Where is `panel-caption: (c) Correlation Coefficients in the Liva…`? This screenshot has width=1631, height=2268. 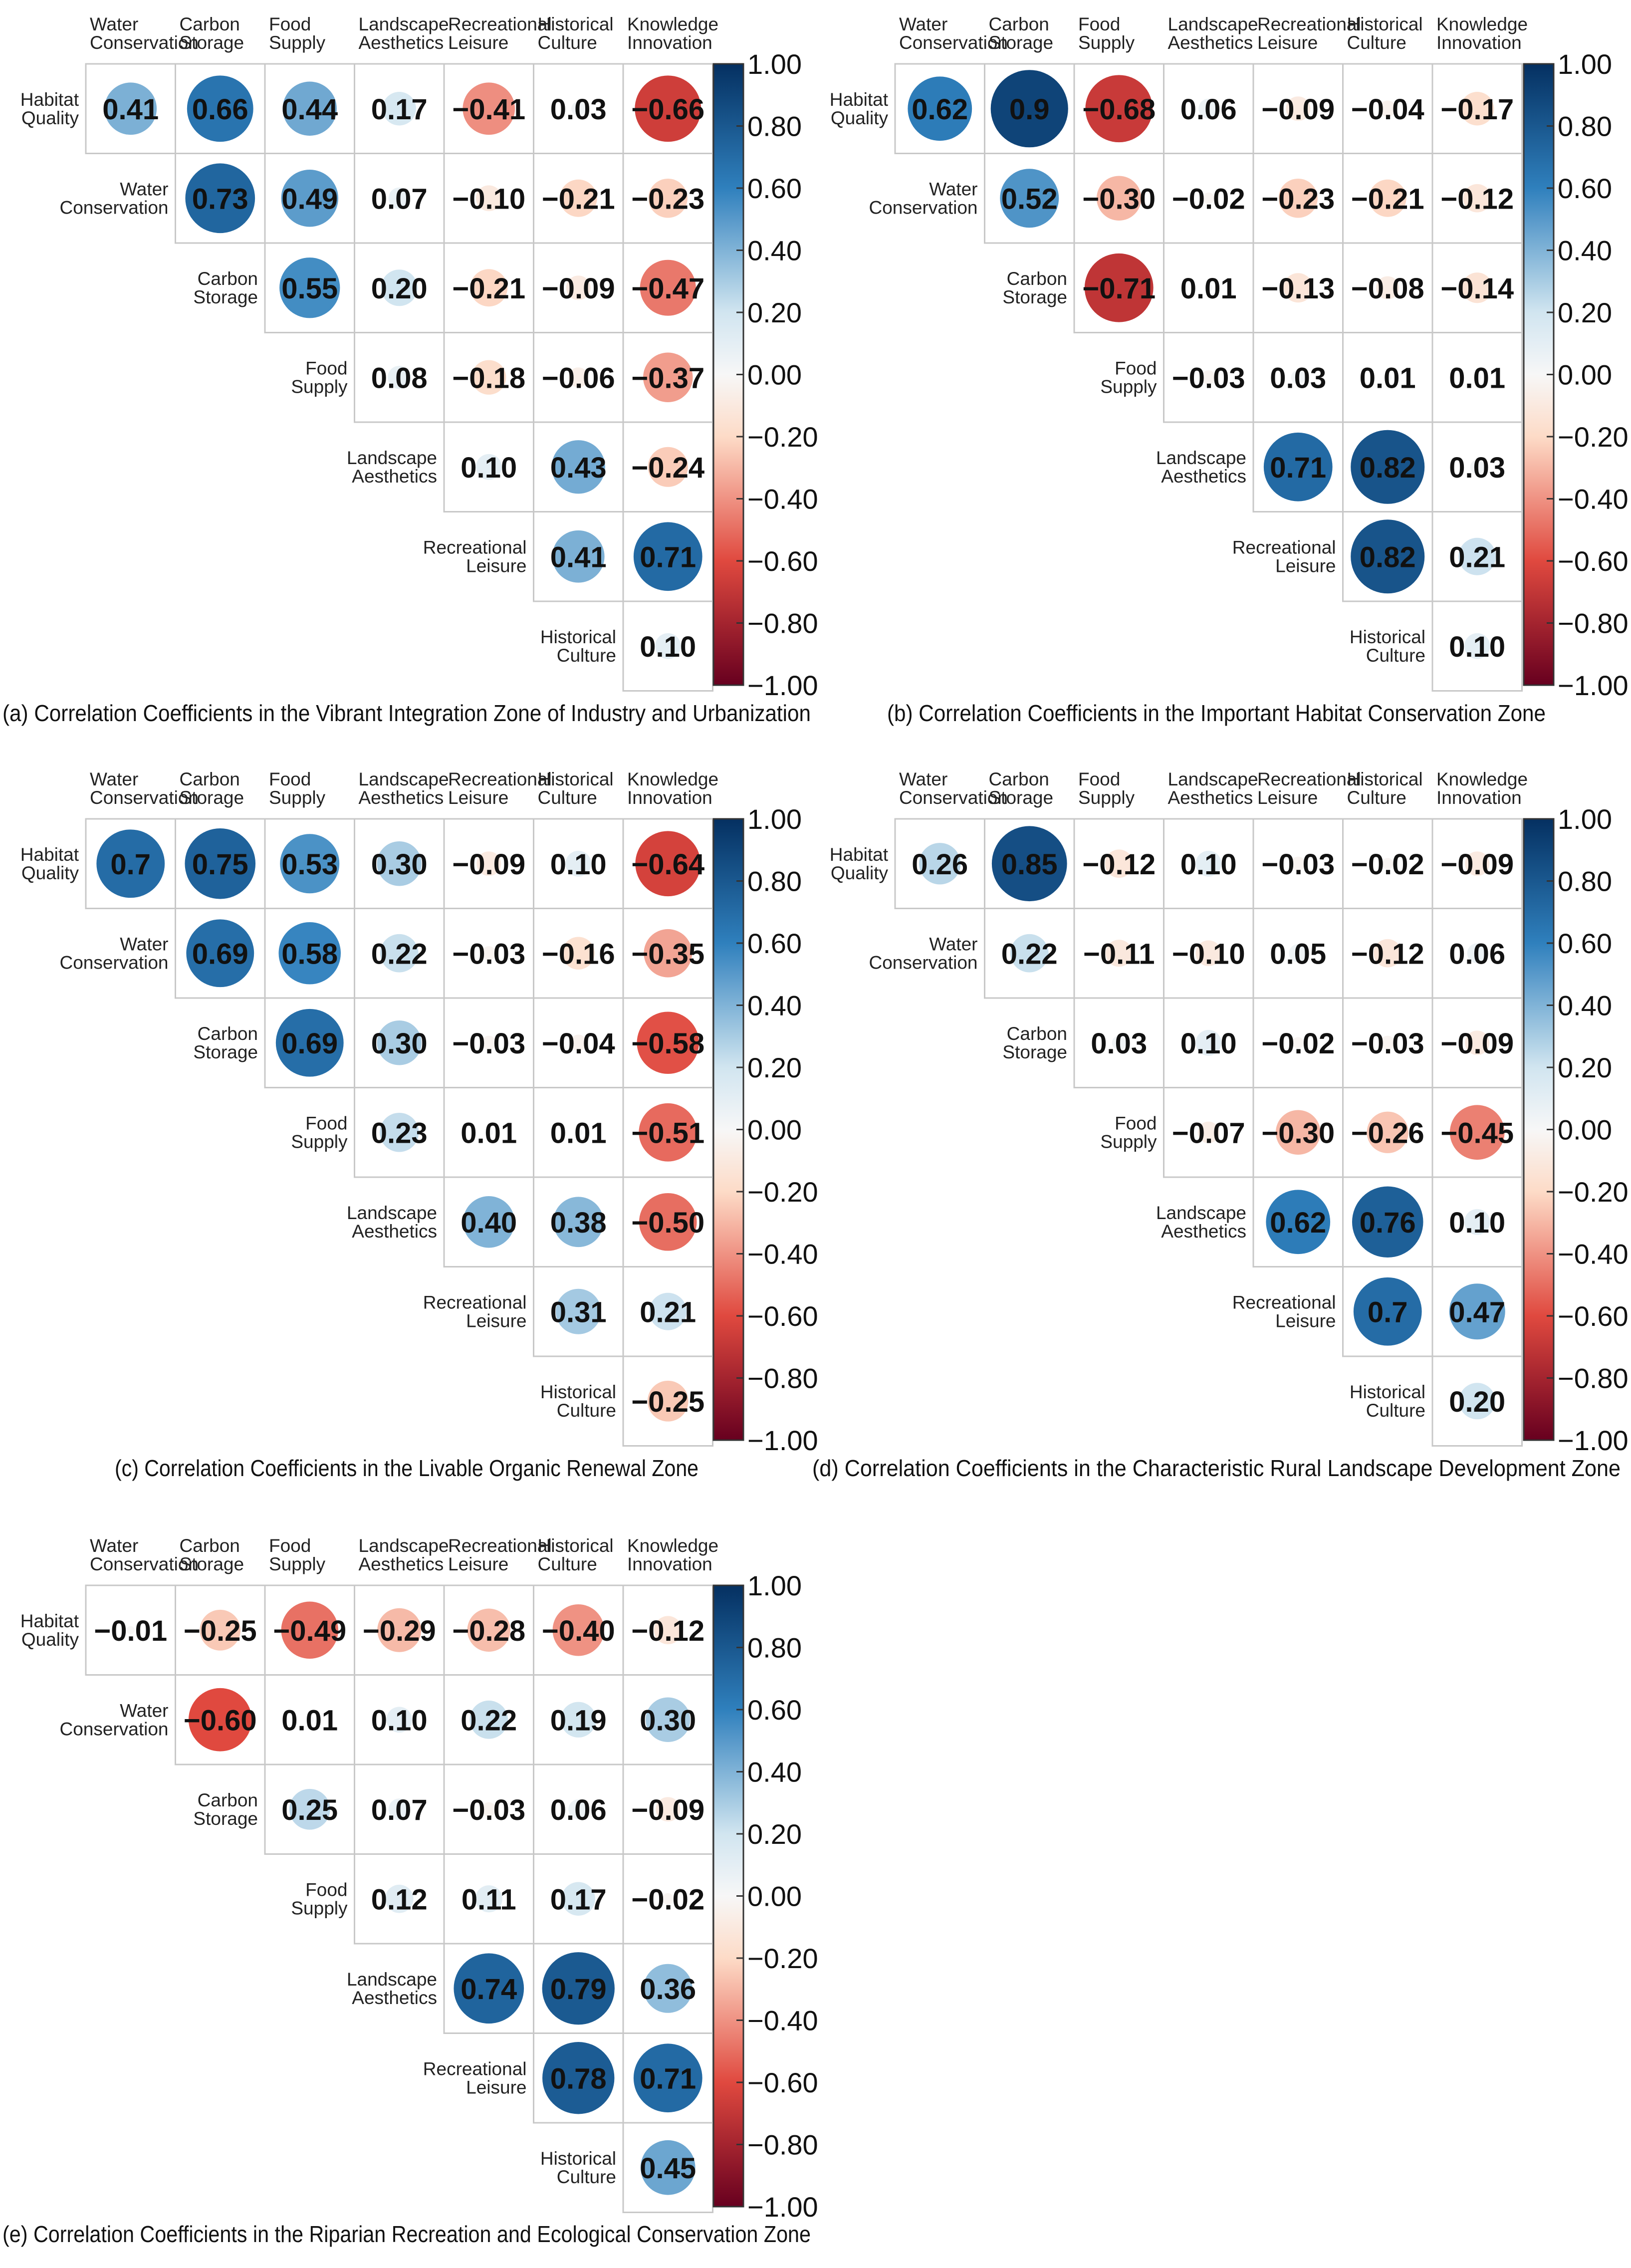 panel-caption: (c) Correlation Coefficients in the Liva… is located at coordinates (407, 1468).